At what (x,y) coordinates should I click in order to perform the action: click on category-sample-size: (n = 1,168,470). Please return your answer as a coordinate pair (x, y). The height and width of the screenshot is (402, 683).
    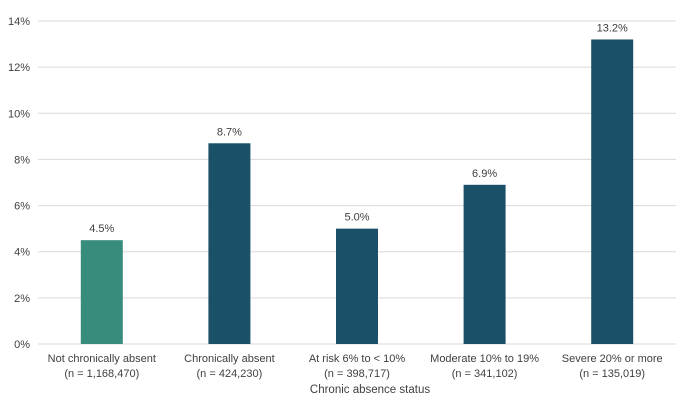
    Looking at the image, I should click on (101, 374).